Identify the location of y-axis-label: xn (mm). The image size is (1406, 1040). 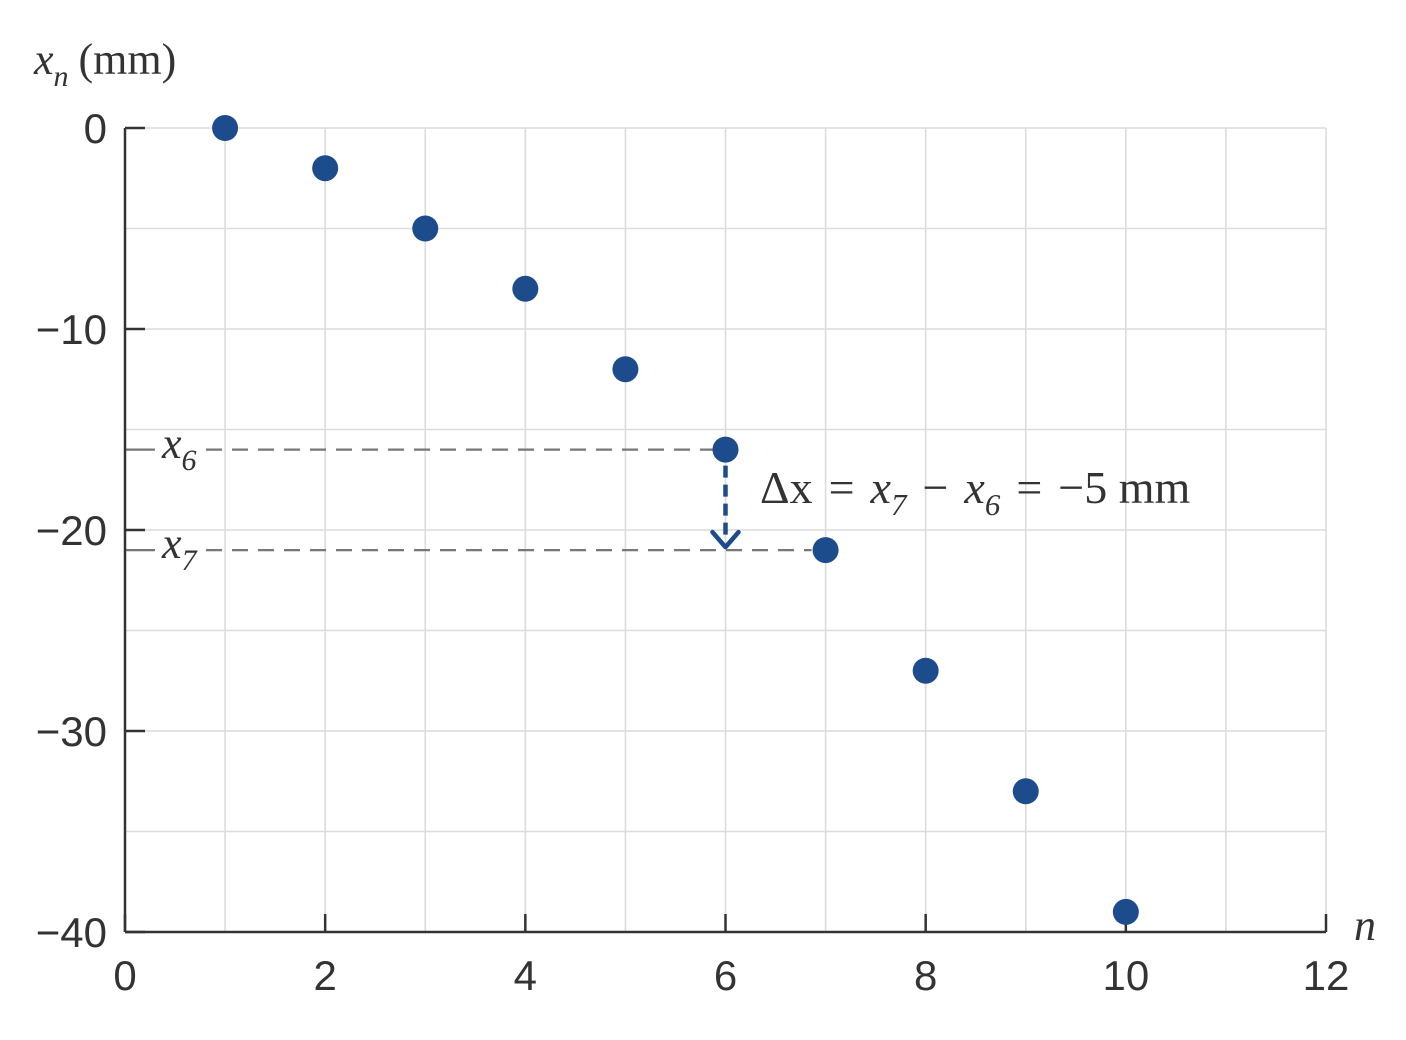
(104, 64).